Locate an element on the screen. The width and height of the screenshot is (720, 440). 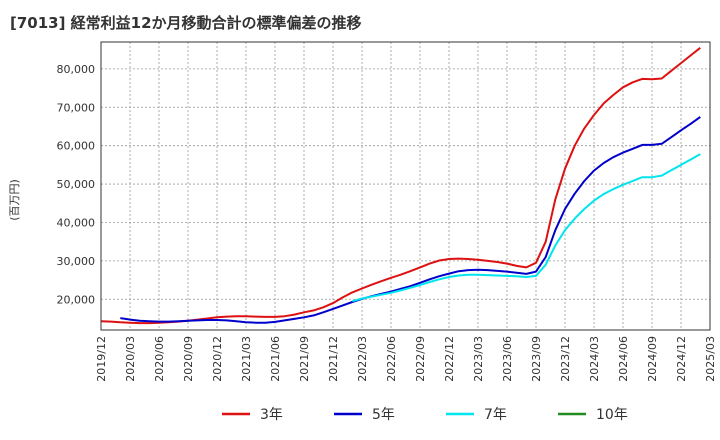
legend-label: 3年 is located at coordinates (271, 415).